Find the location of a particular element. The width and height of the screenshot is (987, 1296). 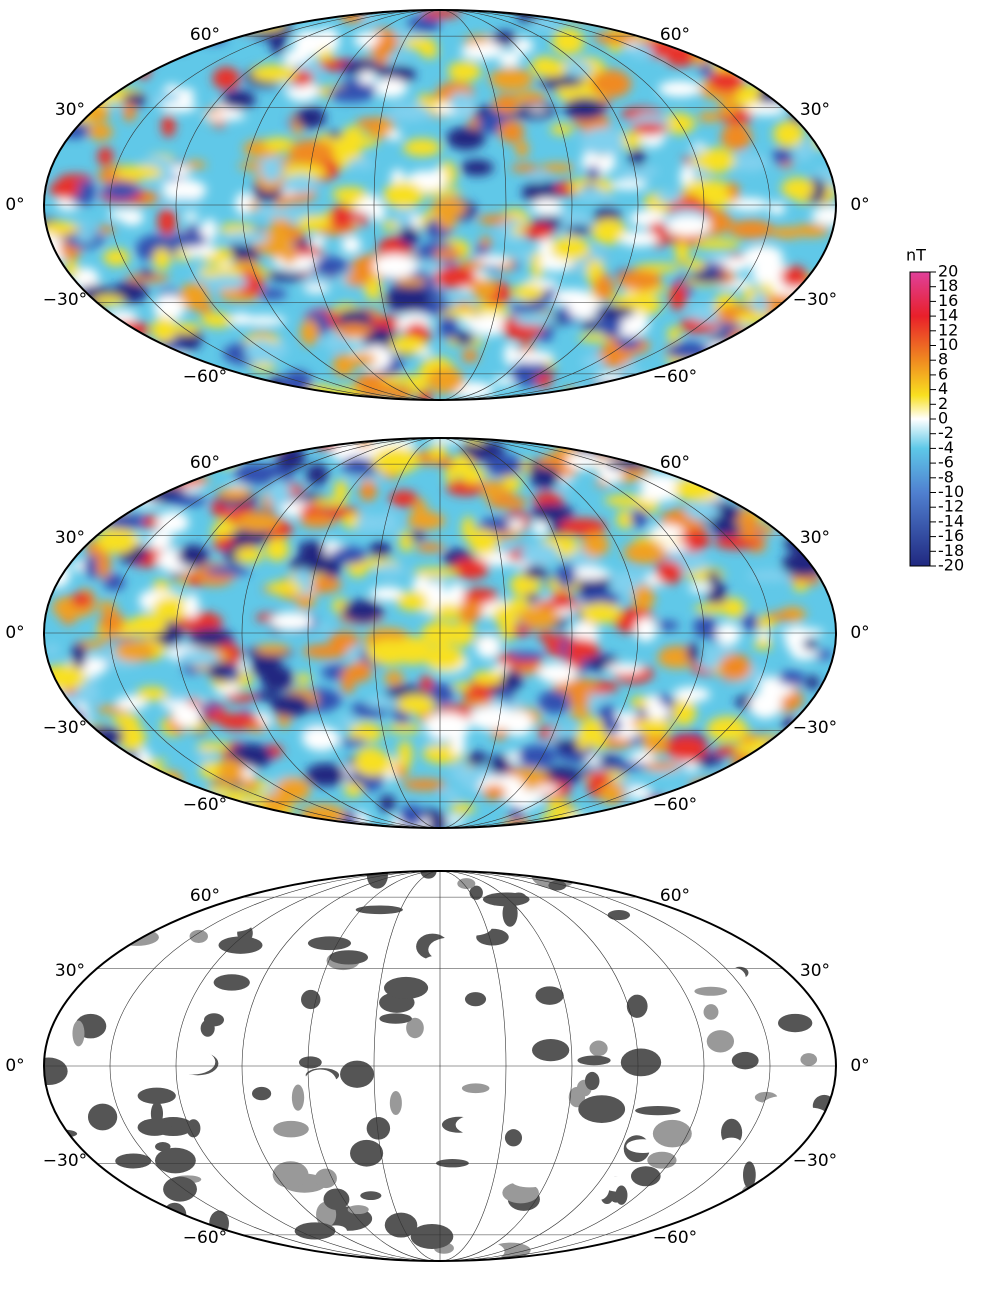

colorbar-tick-label: 6 is located at coordinates (943, 373).